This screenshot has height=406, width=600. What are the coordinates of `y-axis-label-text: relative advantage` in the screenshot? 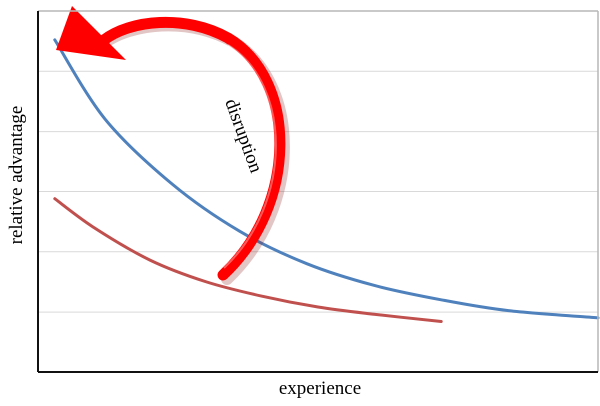 It's located at (16, 175).